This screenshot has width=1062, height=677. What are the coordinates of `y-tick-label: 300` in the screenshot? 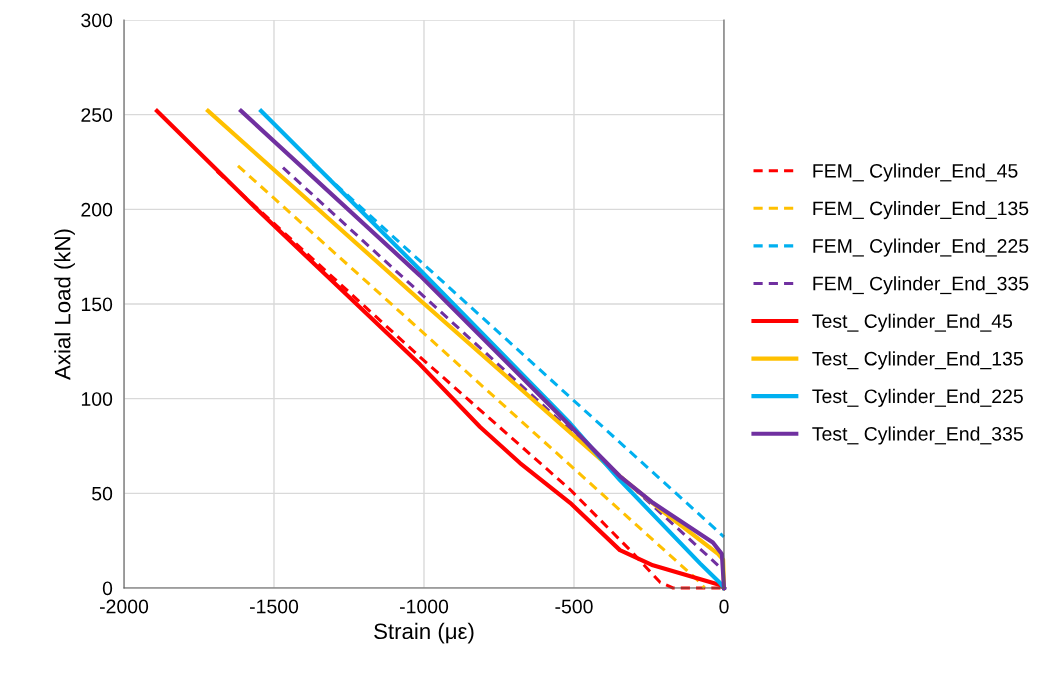 It's located at (97, 20).